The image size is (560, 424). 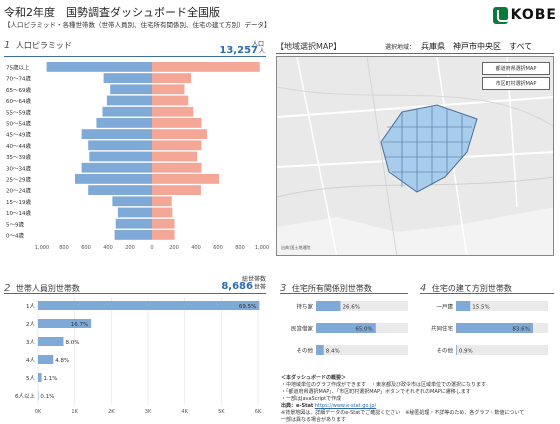 What do you see at coordinates (15, 224) in the screenshot?
I see `age-group-label: 5～9歳` at bounding box center [15, 224].